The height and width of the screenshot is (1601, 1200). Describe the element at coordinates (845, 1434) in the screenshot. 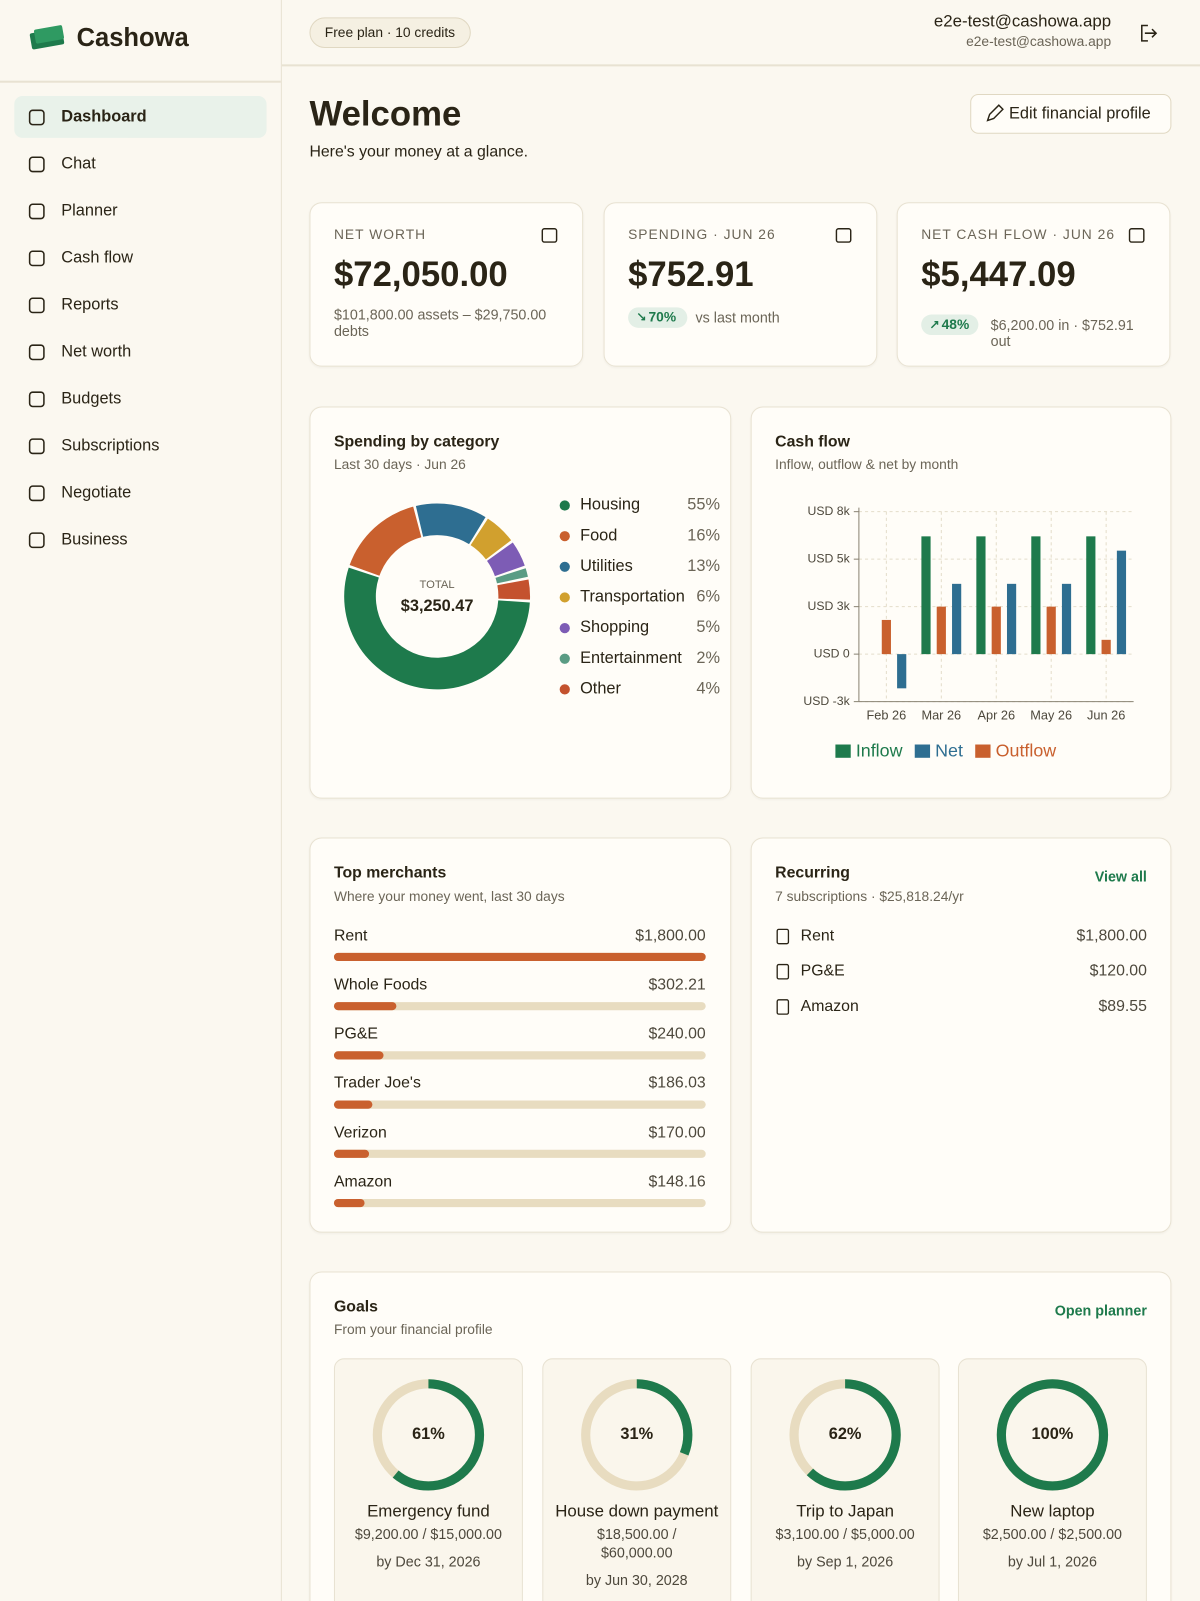

I see `goal-percent: 62%` at that location.